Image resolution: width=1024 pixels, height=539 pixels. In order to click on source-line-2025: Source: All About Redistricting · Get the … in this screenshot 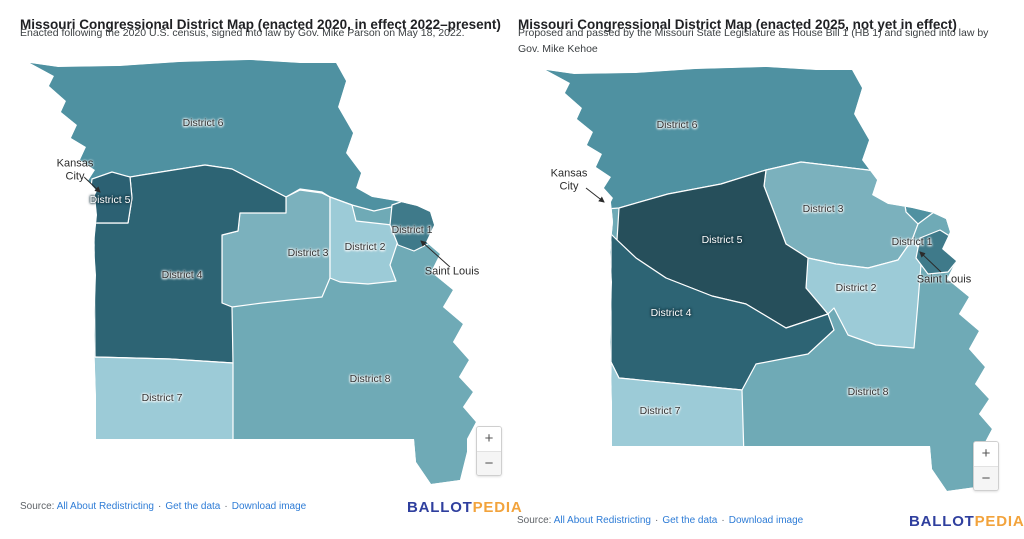, I will do `click(660, 520)`.